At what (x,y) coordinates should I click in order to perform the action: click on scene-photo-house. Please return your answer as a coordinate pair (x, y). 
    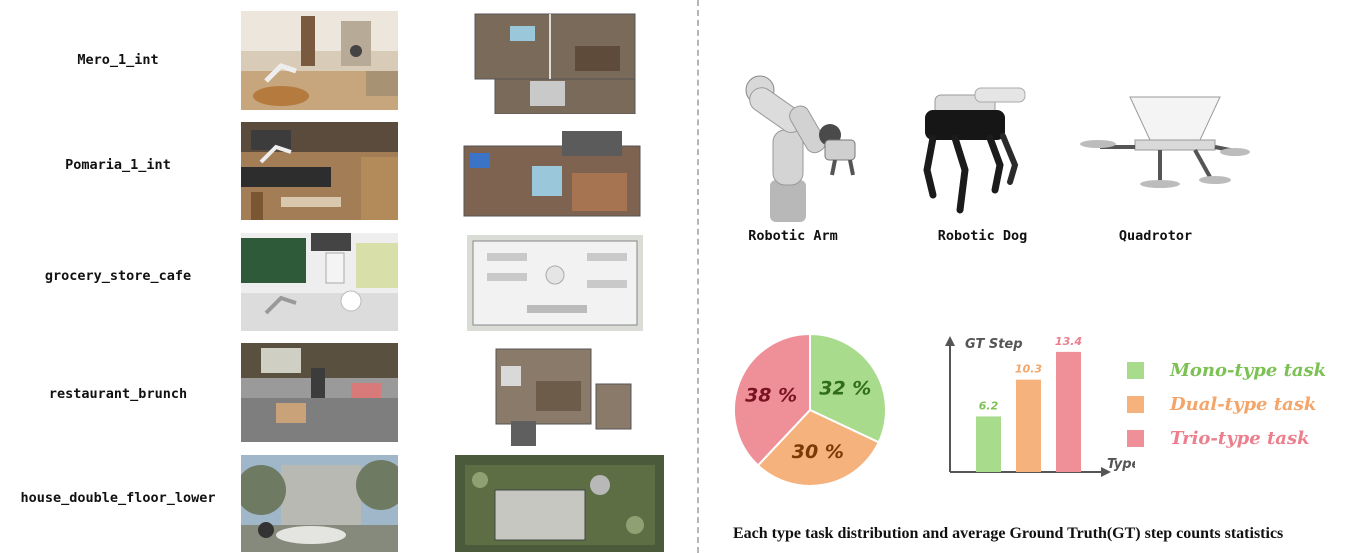
    Looking at the image, I should click on (319, 503).